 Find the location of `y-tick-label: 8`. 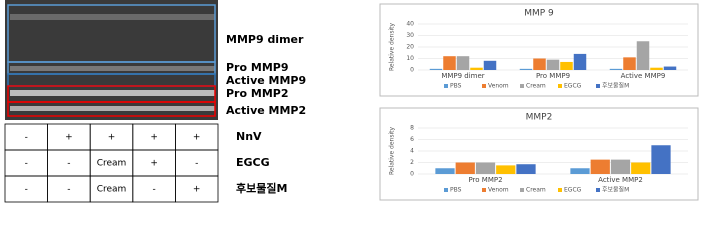

y-tick-label: 8 is located at coordinates (412, 128).